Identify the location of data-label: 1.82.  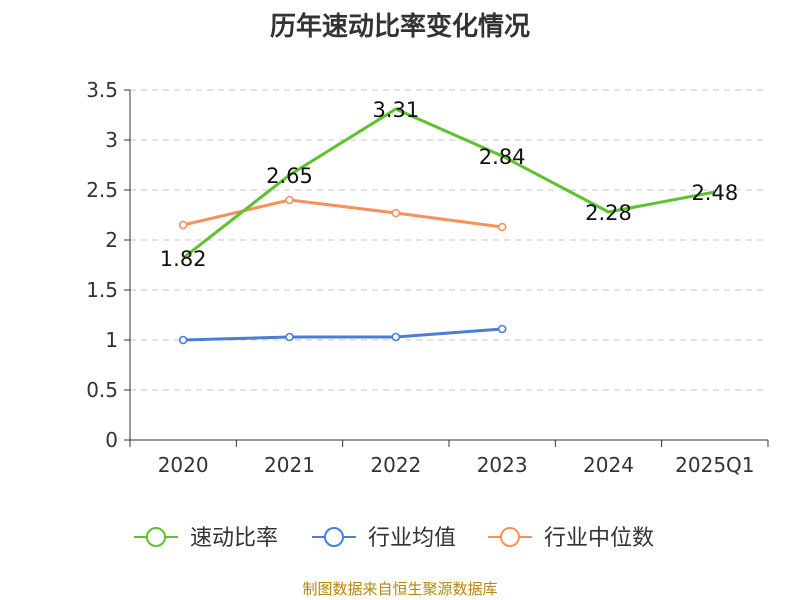
(183, 259).